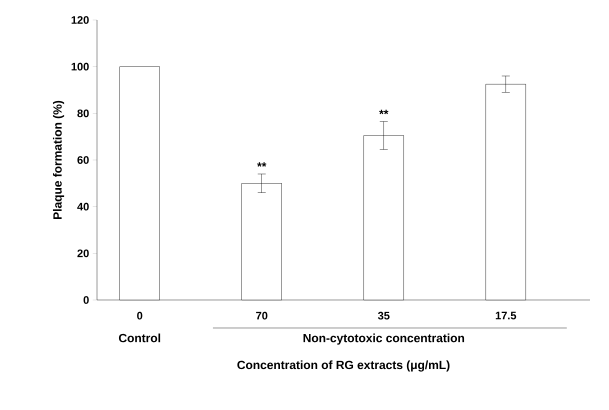 The image size is (609, 410). Describe the element at coordinates (506, 316) in the screenshot. I see `x-tick-label: 17.5` at that location.